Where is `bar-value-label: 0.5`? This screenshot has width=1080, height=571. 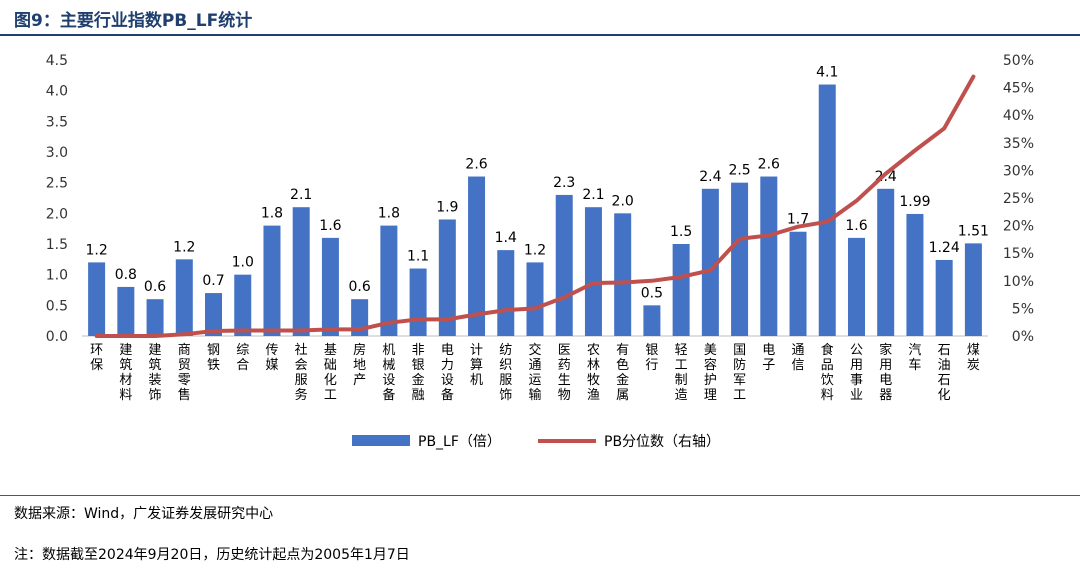
bar-value-label: 0.5 is located at coordinates (652, 293).